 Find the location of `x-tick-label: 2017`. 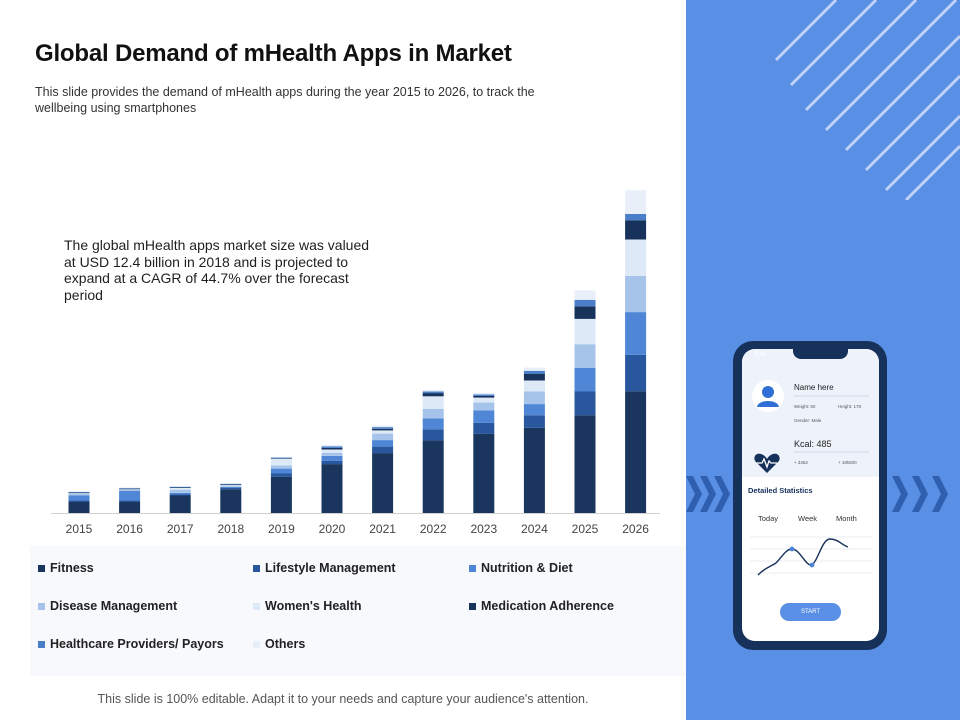

x-tick-label: 2017 is located at coordinates (180, 529).